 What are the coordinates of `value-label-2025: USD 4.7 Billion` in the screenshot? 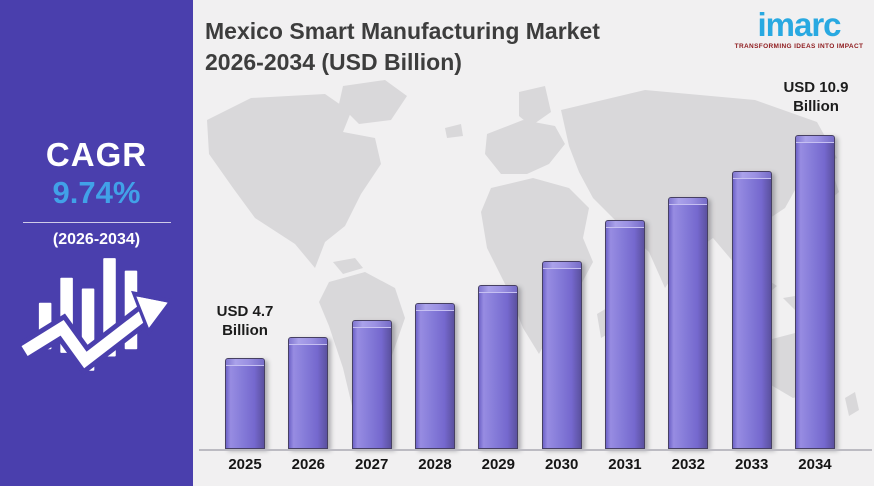 It's located at (245, 321).